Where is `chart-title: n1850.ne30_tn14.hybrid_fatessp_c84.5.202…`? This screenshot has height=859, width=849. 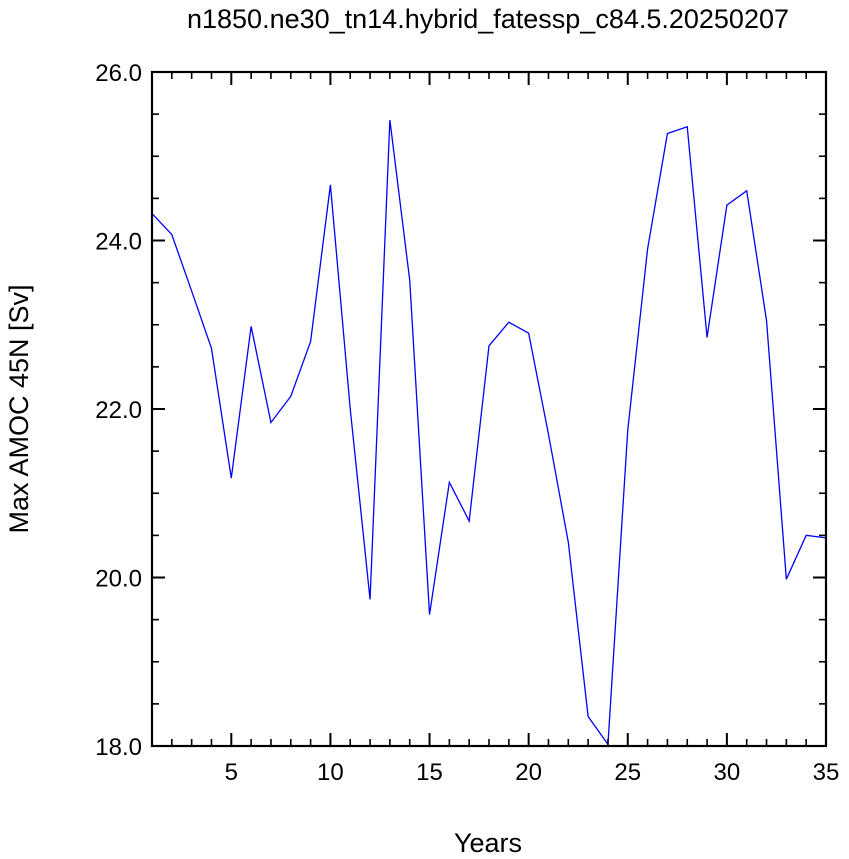
chart-title: n1850.ne30_tn14.hybrid_fatessp_c84.5.202… is located at coordinates (488, 19).